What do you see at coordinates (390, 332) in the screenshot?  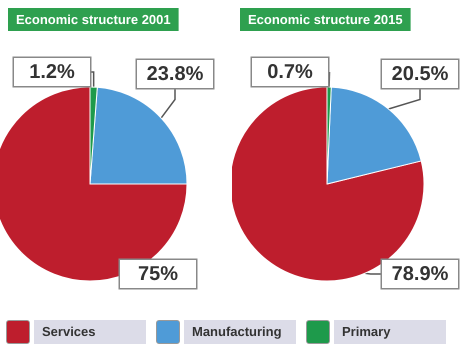 I see `legend-label: Primary` at bounding box center [390, 332].